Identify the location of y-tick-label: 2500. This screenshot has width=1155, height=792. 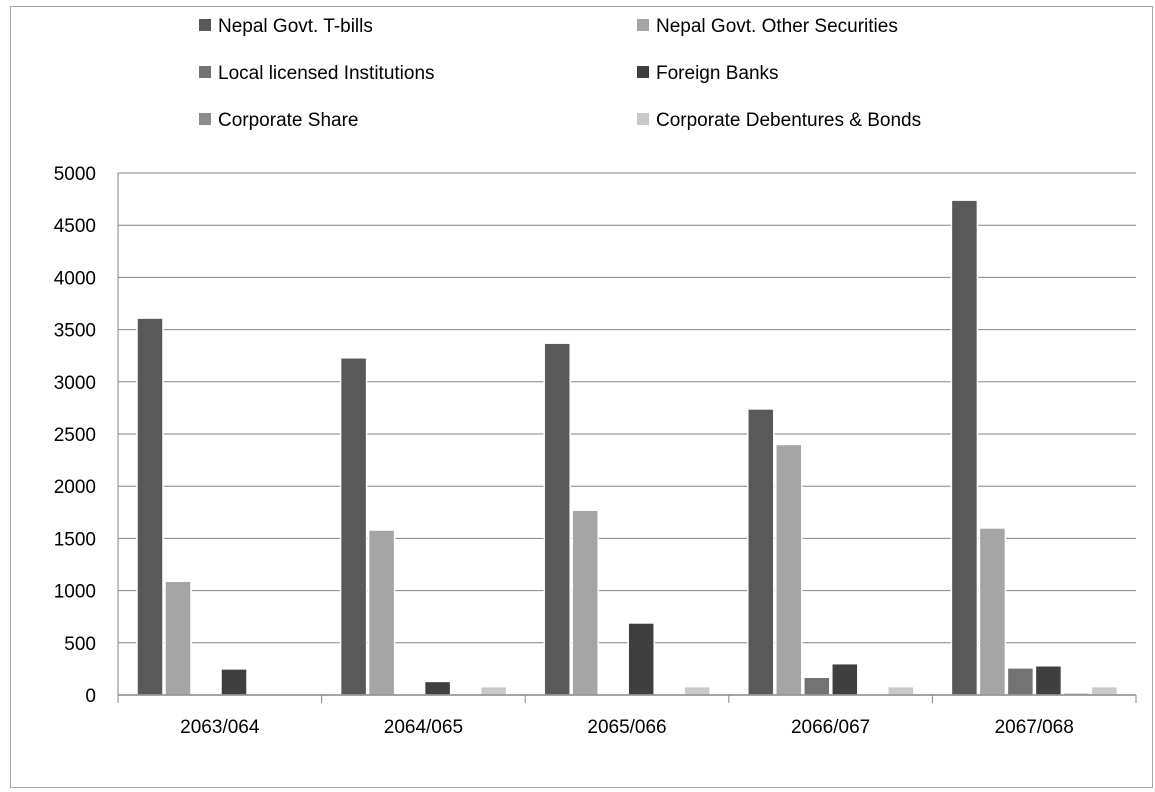
(75, 435).